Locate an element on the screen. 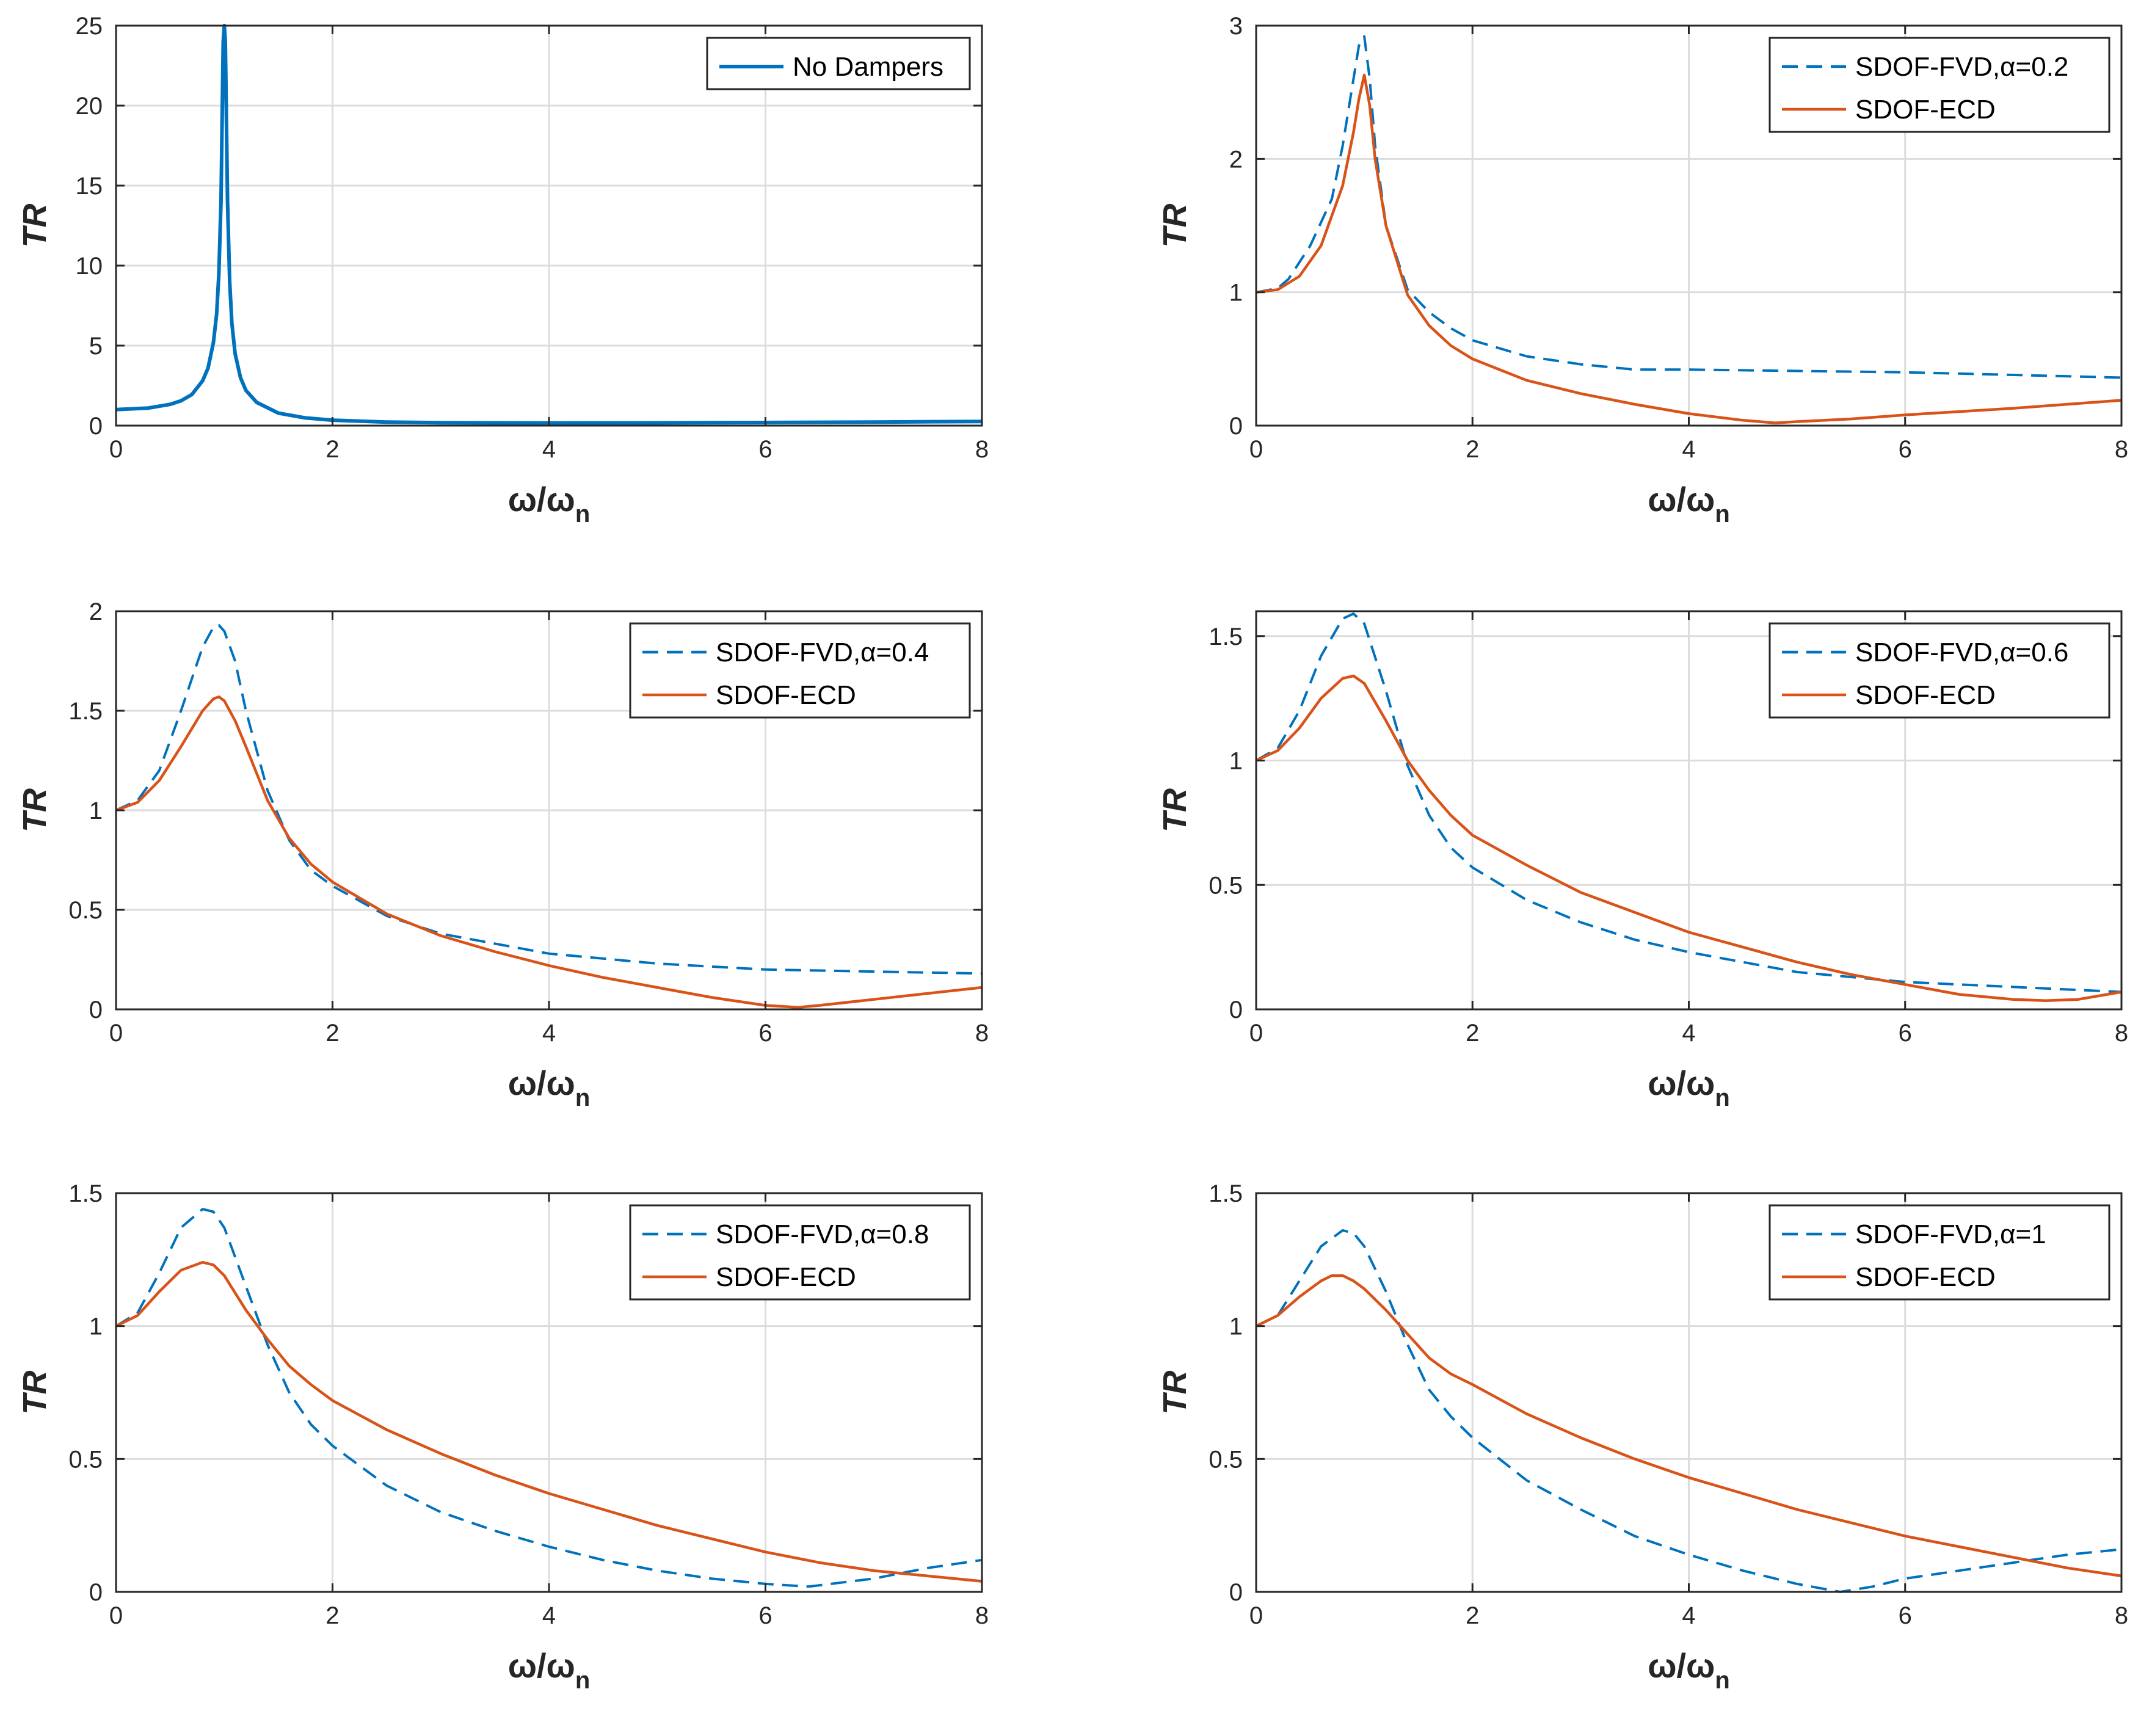 The image size is (2141, 1736). panel-2-ticks: 0 2 4 6 8 0 1 2 3 is located at coordinates (1678, 238).